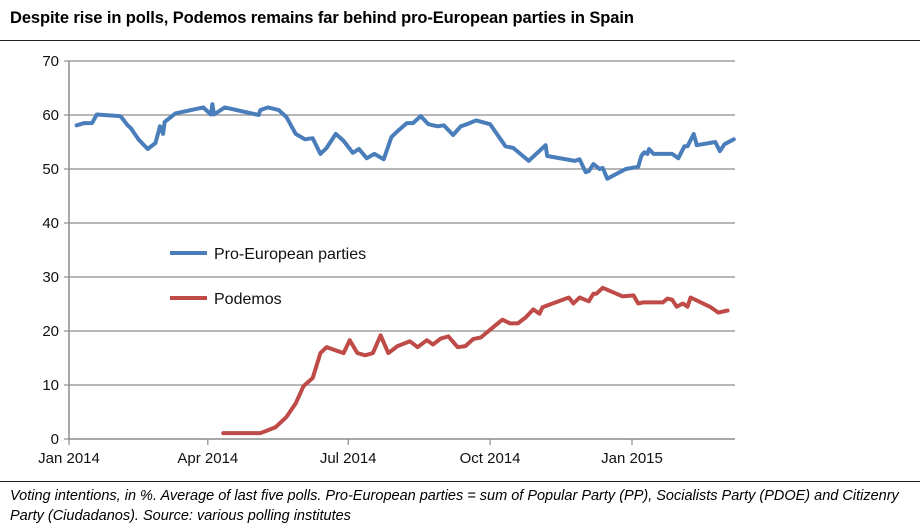  I want to click on top-rule, so click(460, 40).